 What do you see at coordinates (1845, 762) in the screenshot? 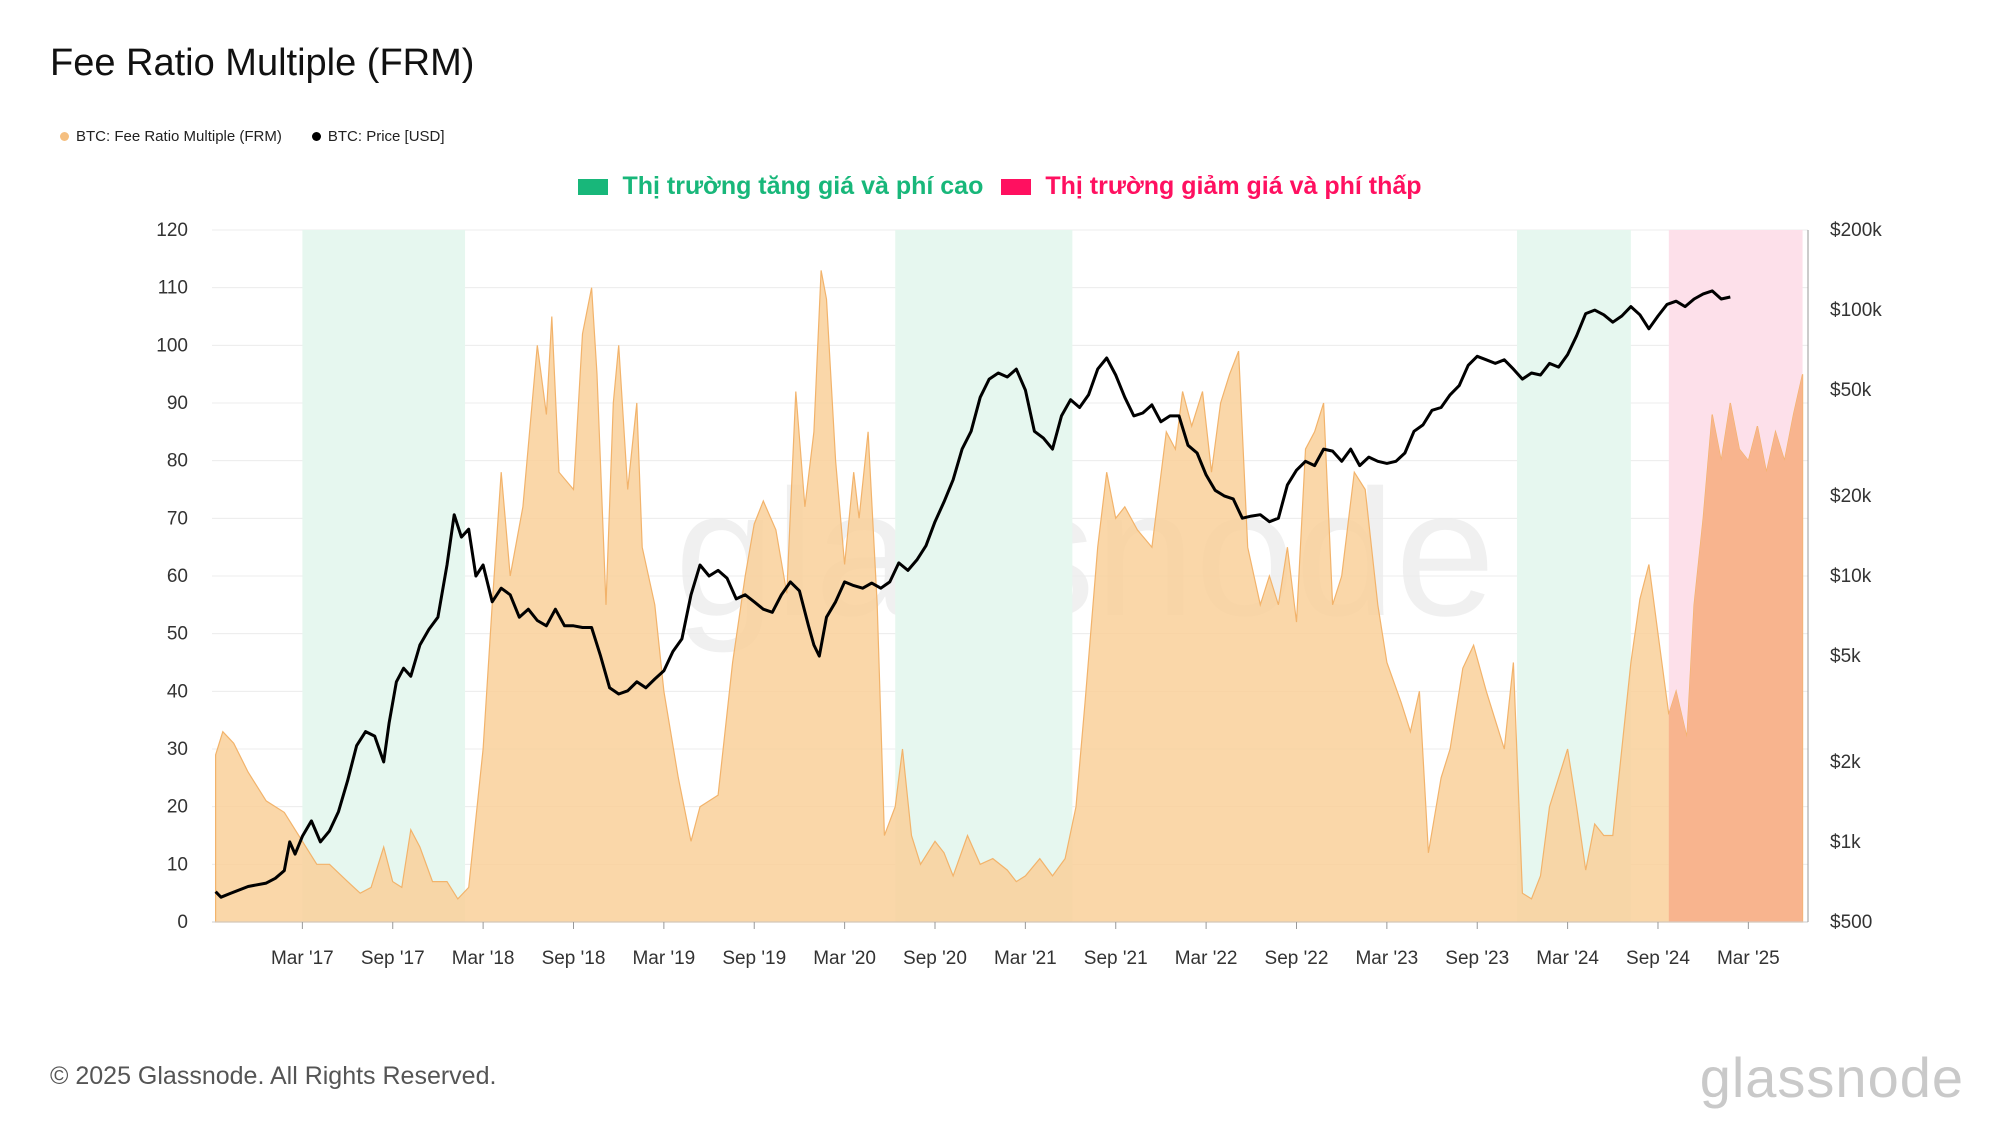
I see `y-right-tick-2: $2k` at bounding box center [1845, 762].